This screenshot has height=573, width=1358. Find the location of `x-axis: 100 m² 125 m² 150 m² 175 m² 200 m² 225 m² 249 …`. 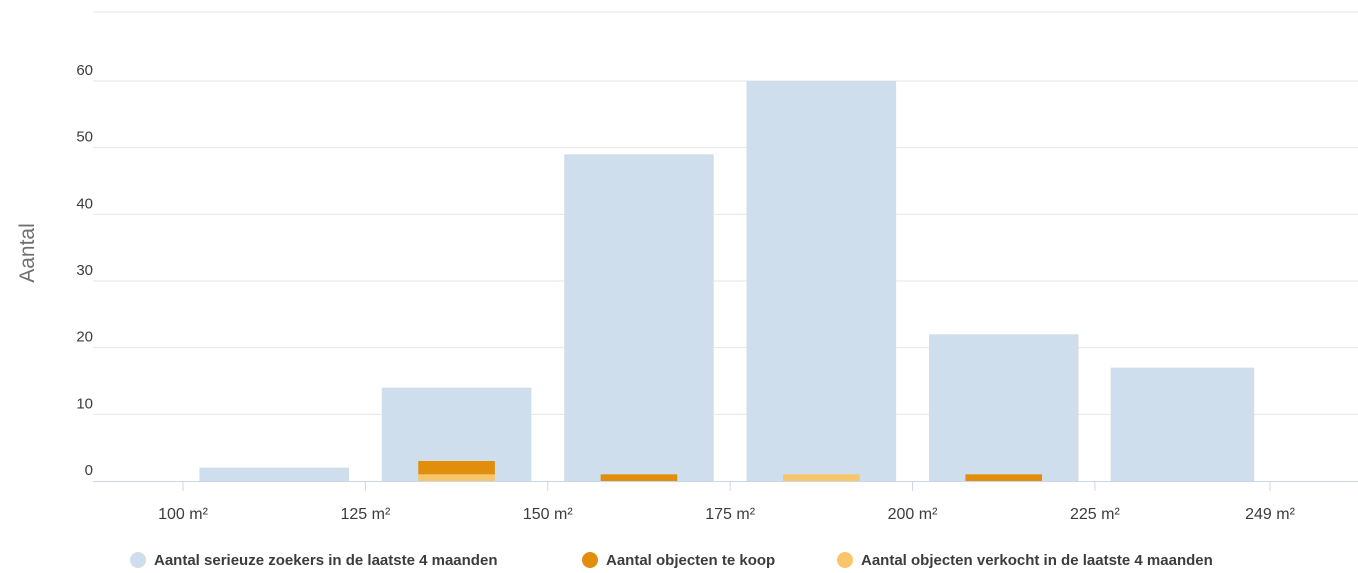

x-axis: 100 m² 125 m² 150 m² 175 m² 200 m² 225 m² 249 … is located at coordinates (725, 502).